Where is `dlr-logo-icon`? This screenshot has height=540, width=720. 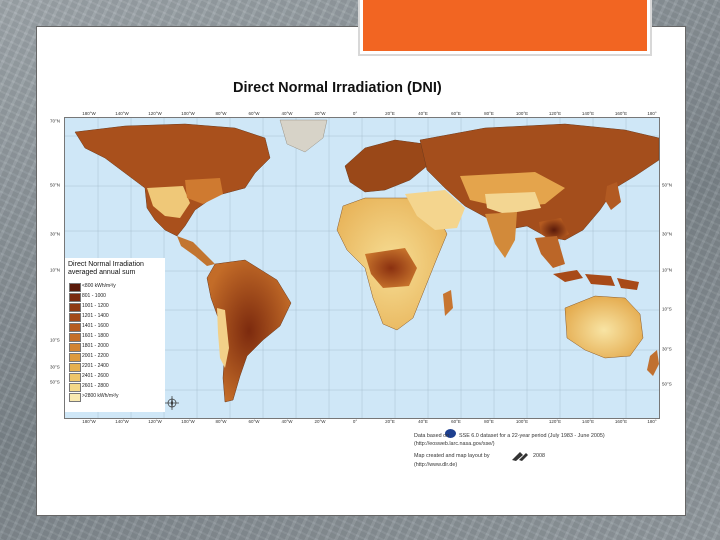
dlr-logo-icon is located at coordinates (520, 456).